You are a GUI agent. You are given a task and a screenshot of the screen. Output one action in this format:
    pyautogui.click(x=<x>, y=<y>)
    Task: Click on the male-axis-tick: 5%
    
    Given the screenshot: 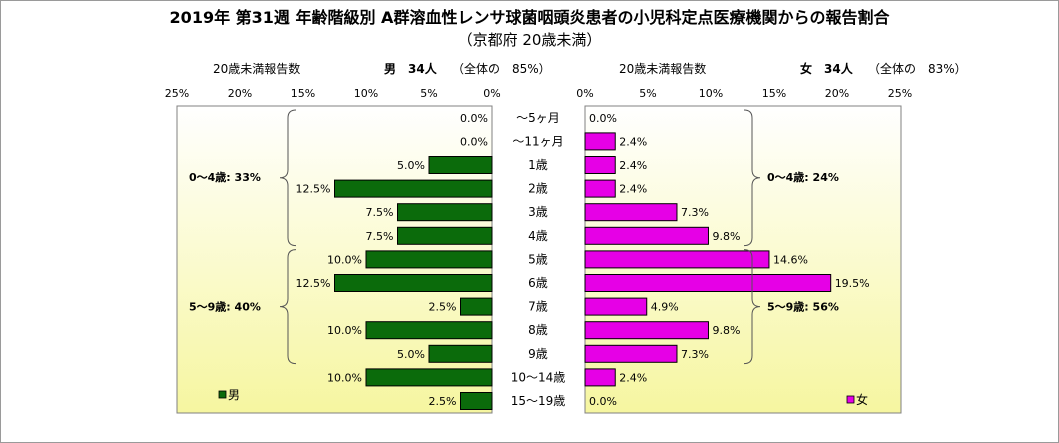 What is the action you would take?
    pyautogui.click(x=428, y=93)
    